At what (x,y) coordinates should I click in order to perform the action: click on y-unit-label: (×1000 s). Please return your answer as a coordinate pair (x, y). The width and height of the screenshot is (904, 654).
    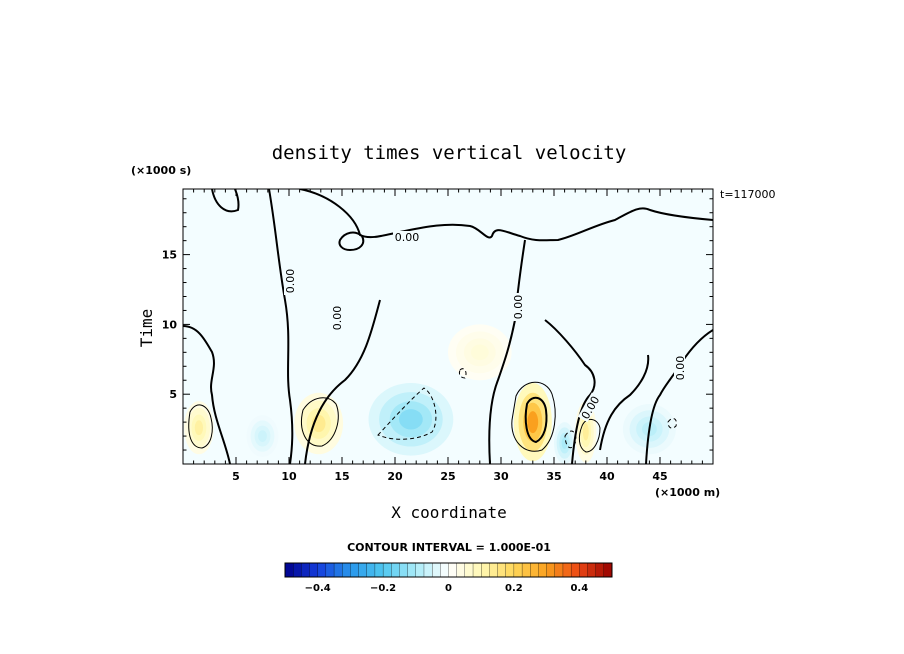
    Looking at the image, I should click on (161, 170).